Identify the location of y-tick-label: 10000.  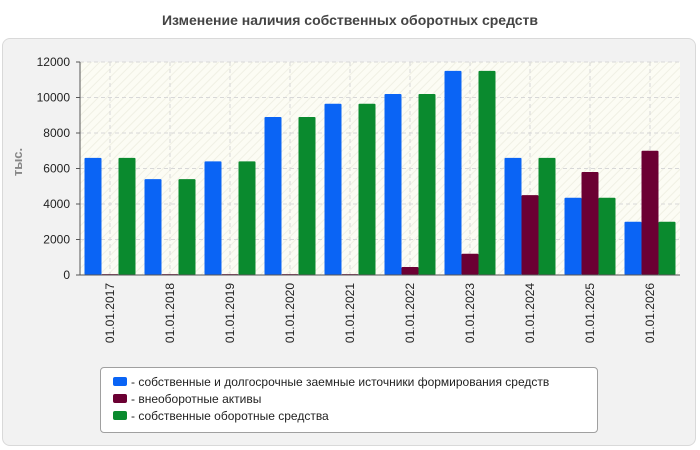
(54, 98).